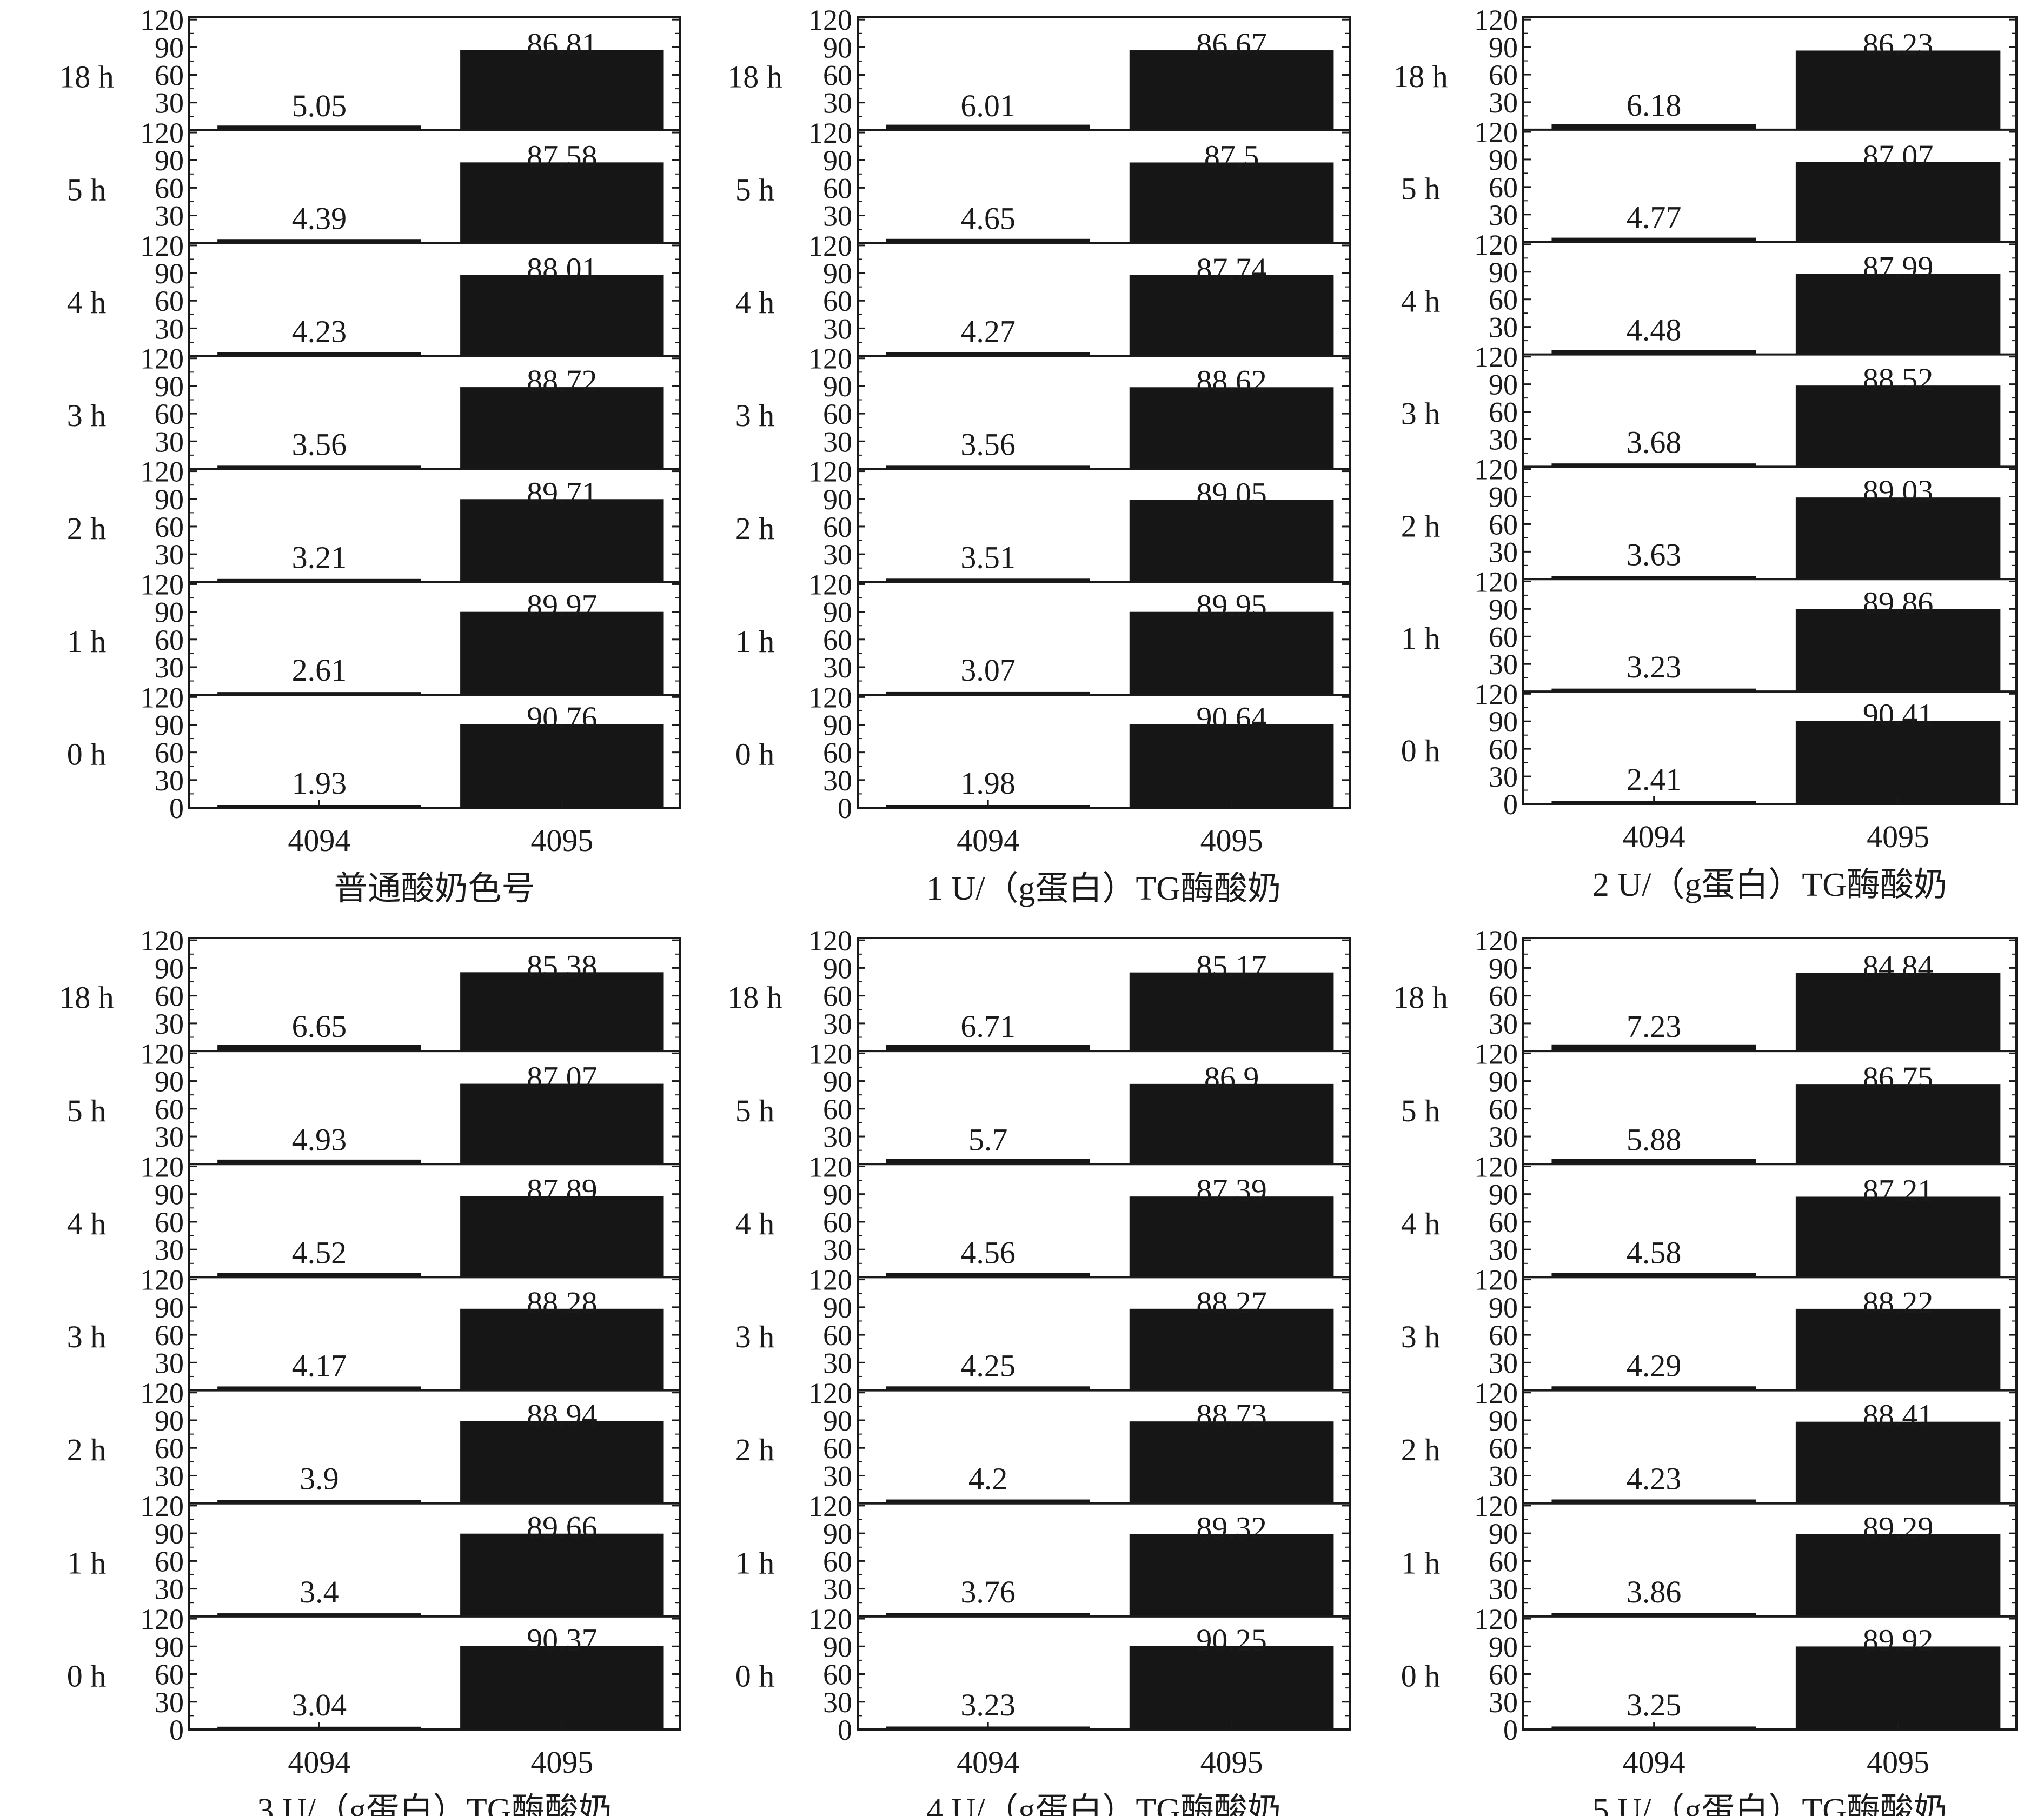  Describe the element at coordinates (988, 1591) in the screenshot. I see `data-label: 3.76` at that location.